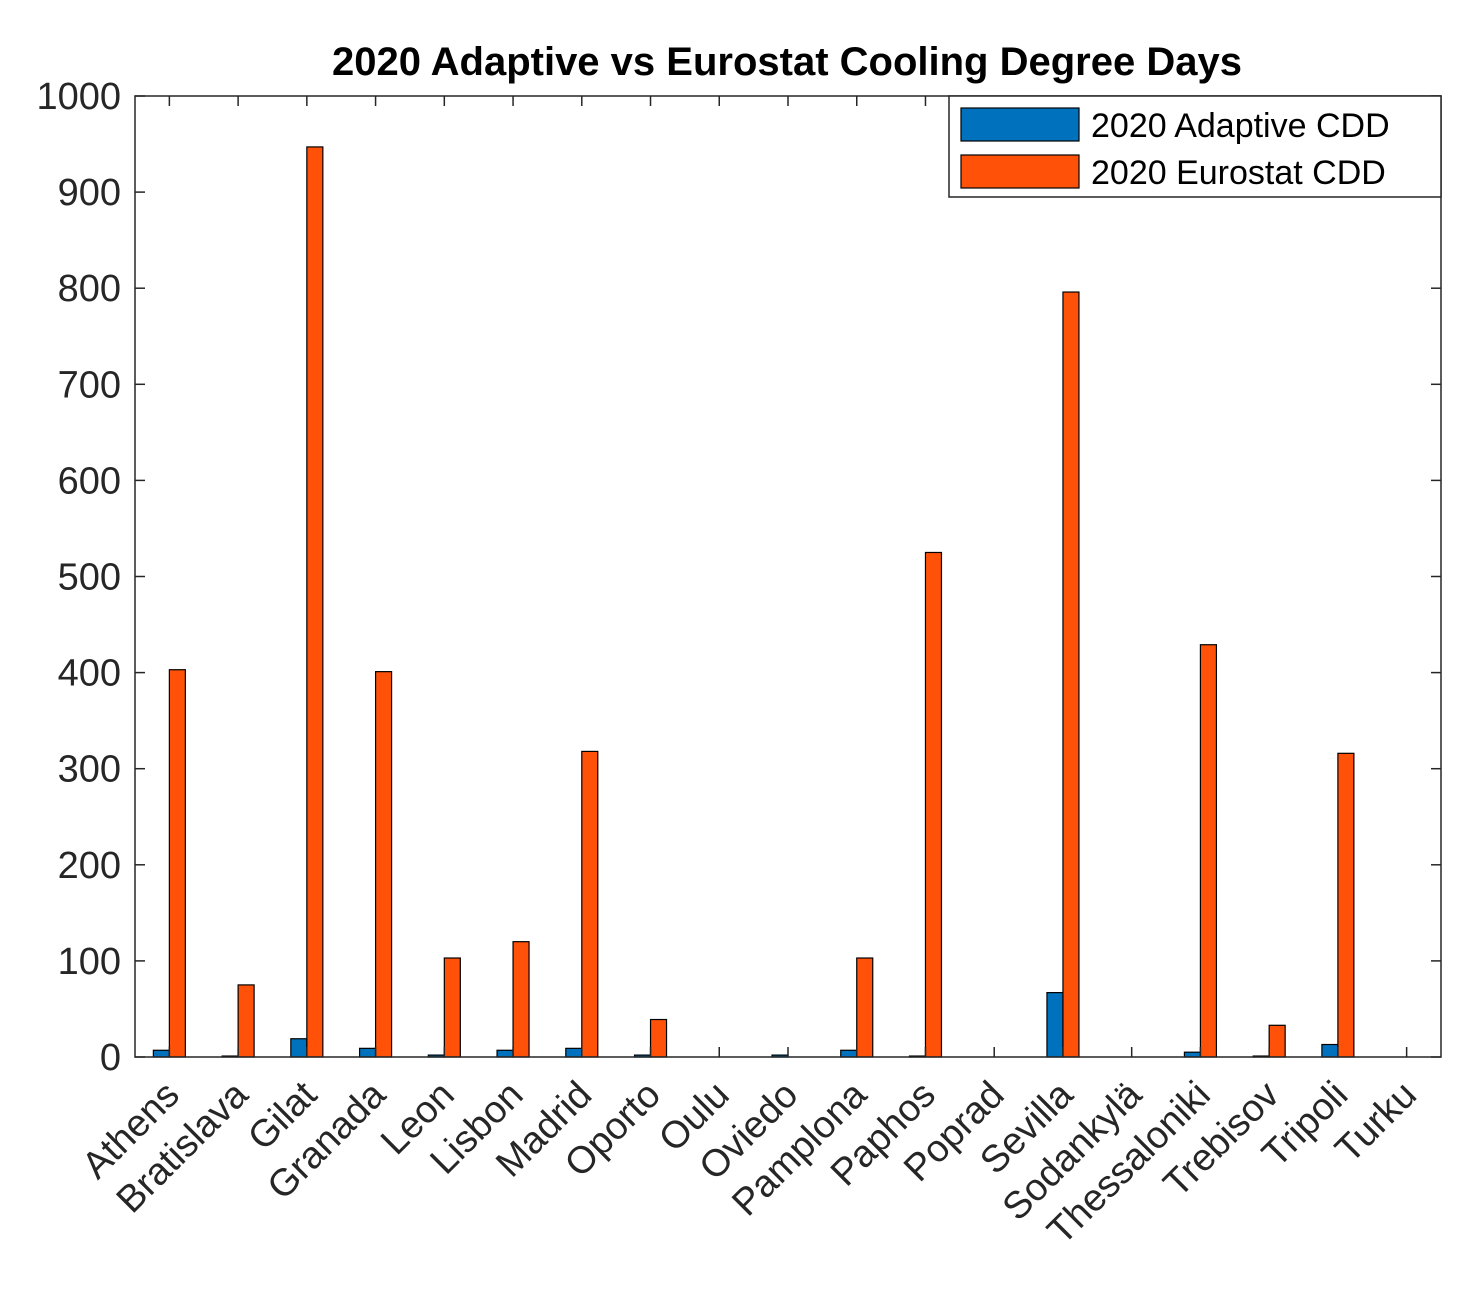  Describe the element at coordinates (89, 770) in the screenshot. I see `y-tick-label-3: 300` at that location.